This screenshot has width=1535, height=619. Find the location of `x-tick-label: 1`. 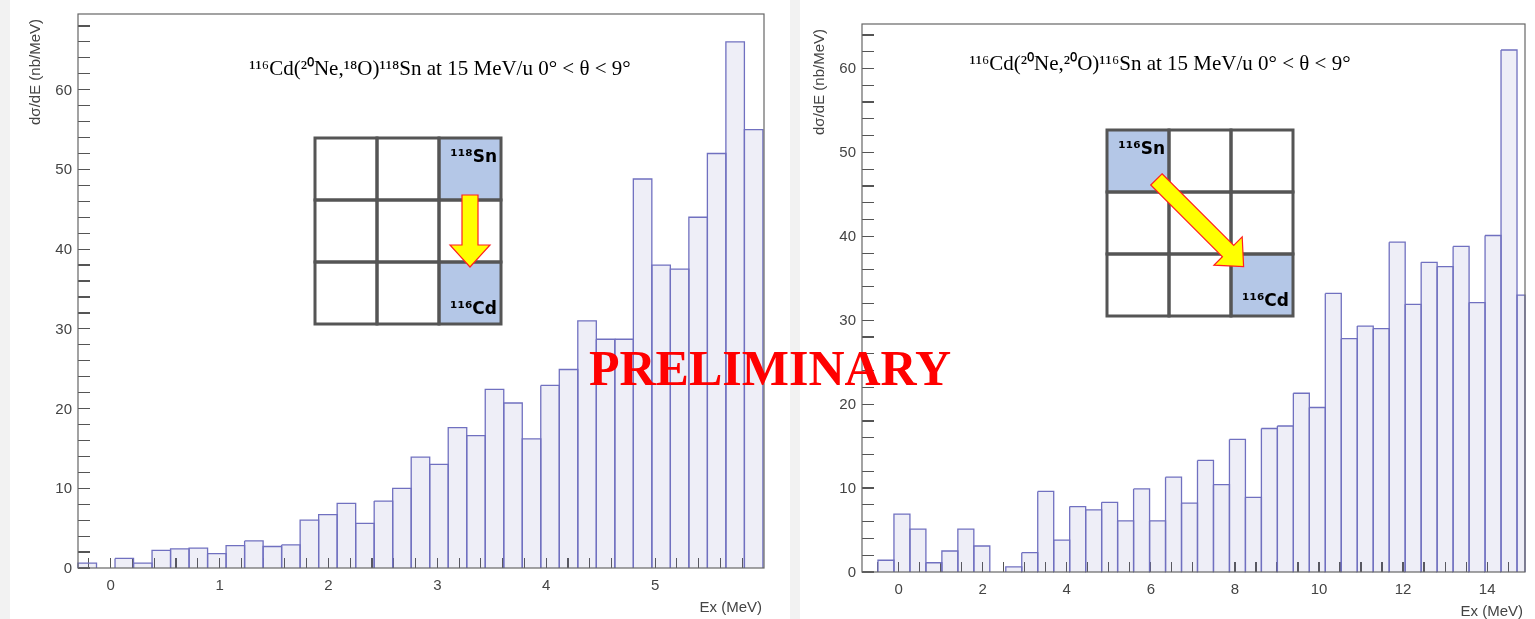

x-tick-label: 1 is located at coordinates (219, 584).